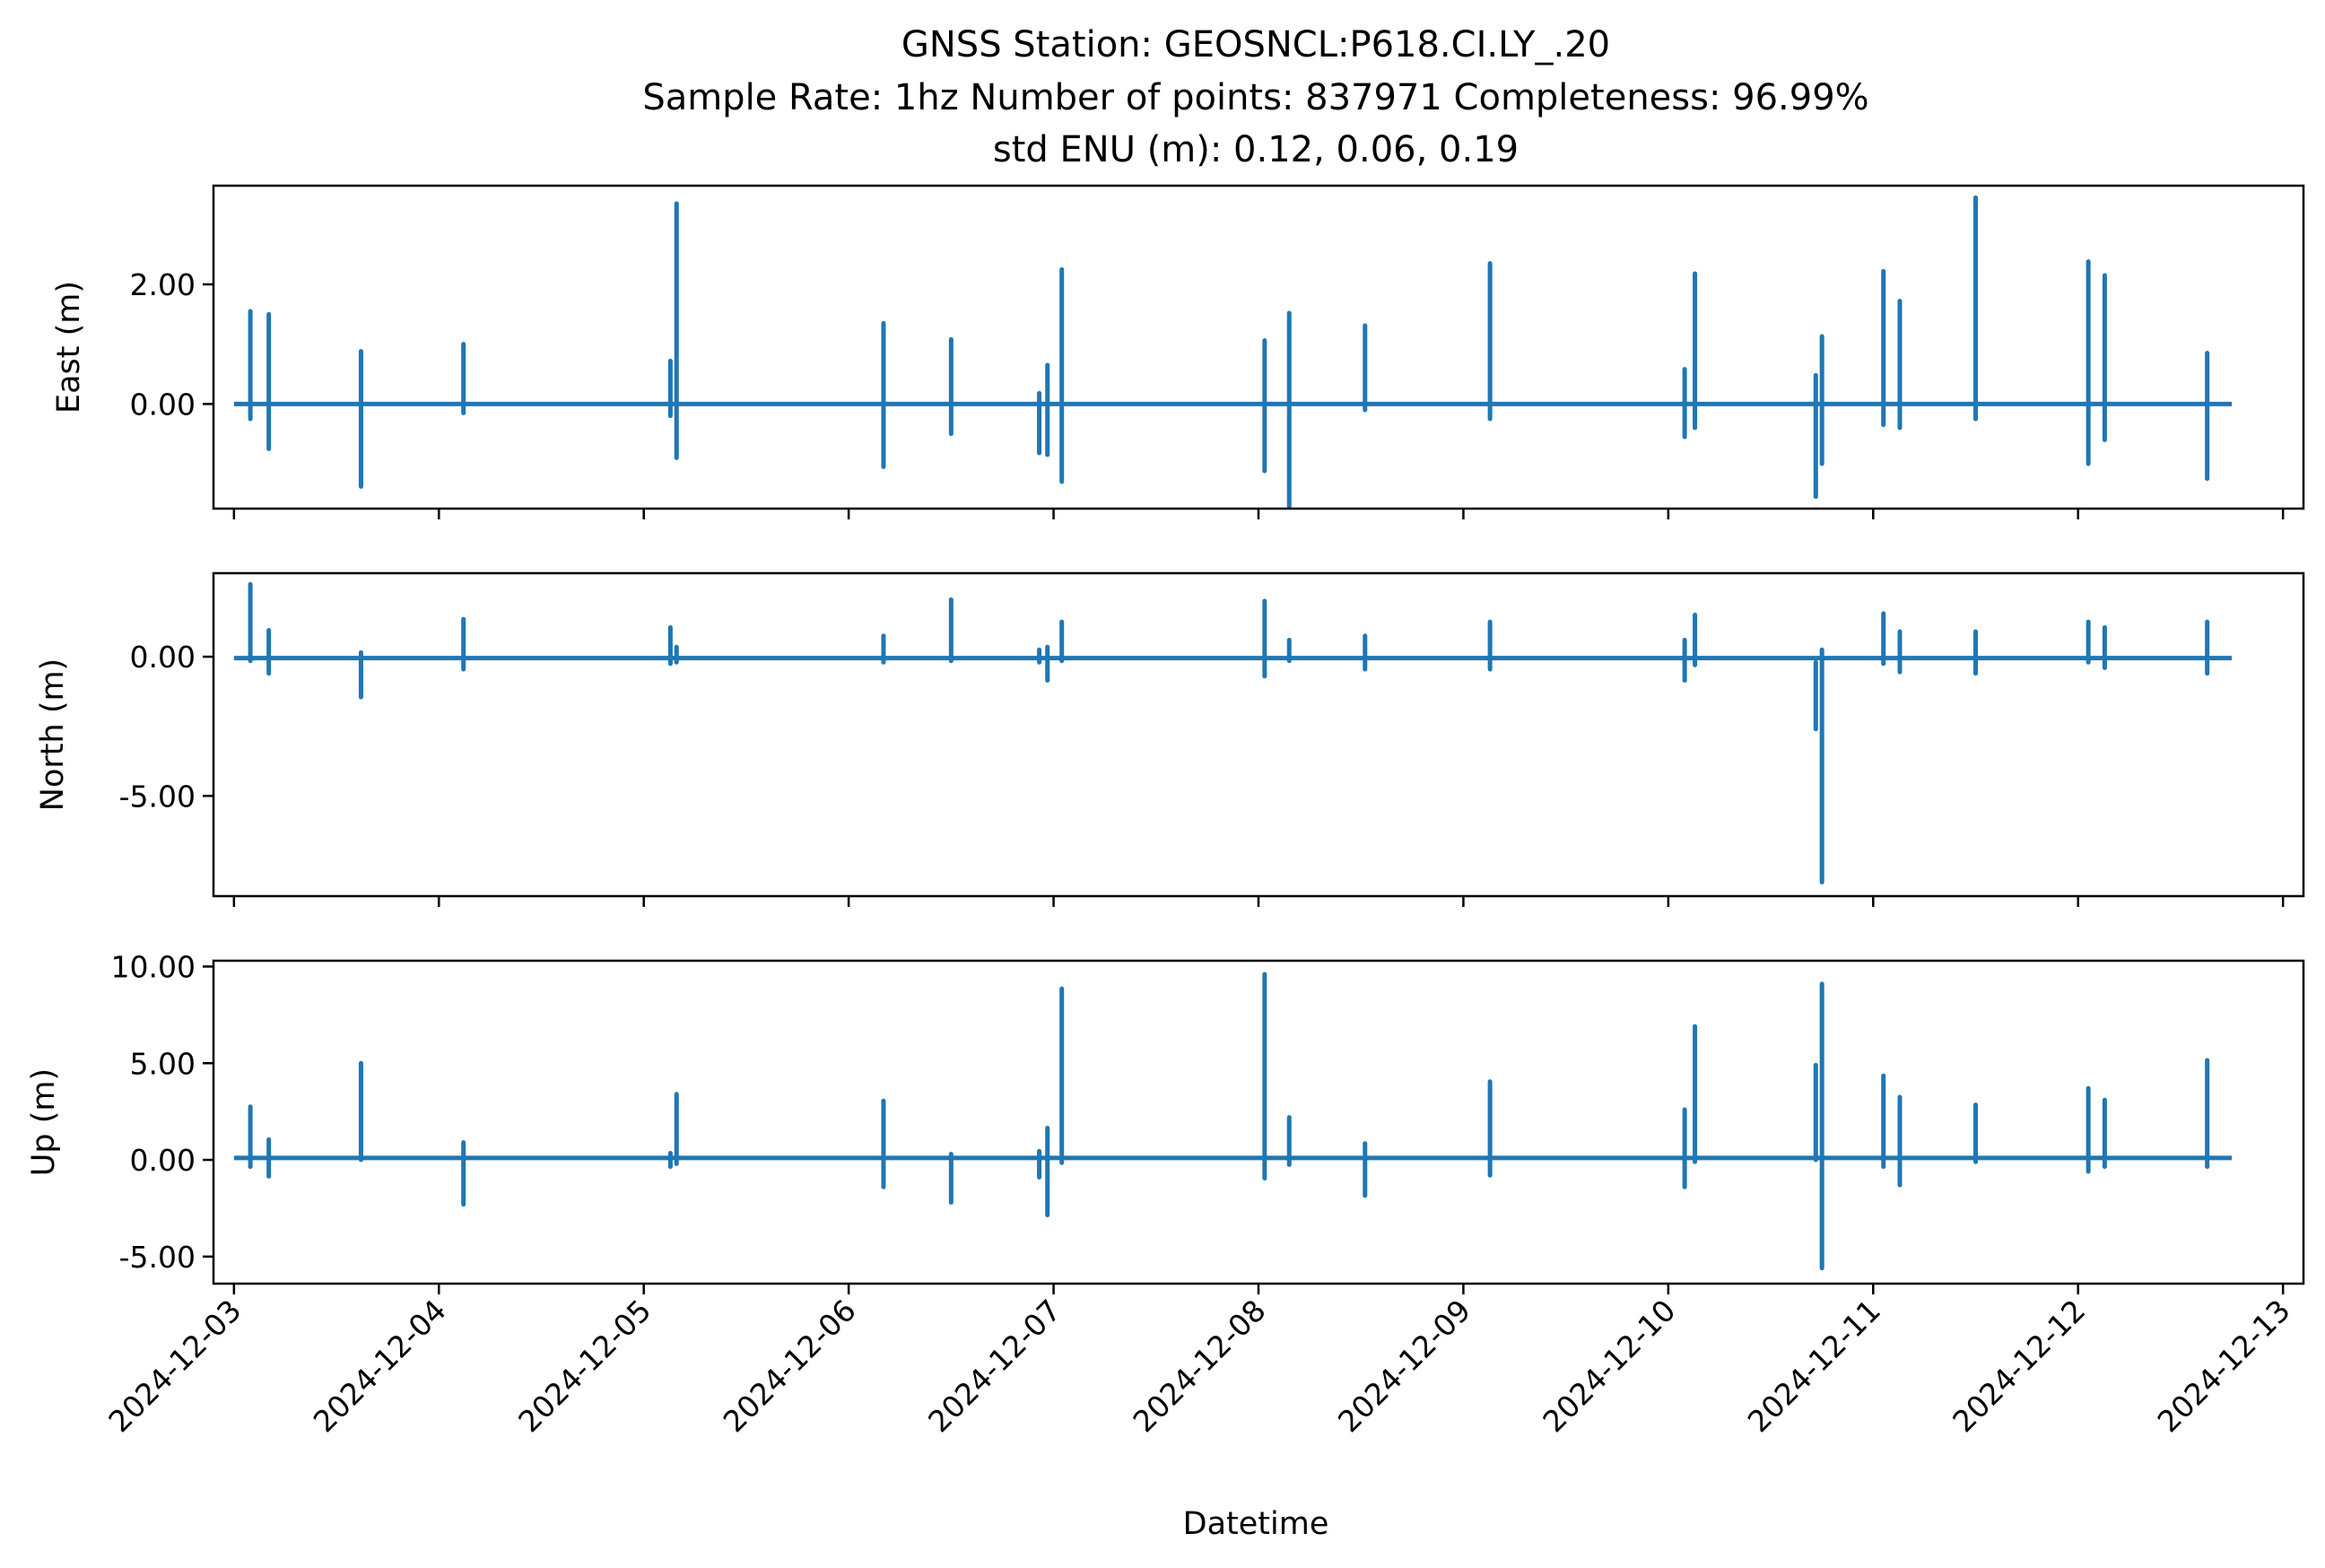  What do you see at coordinates (163, 404) in the screenshot?
I see `ytick-label-east-0: 0.00` at bounding box center [163, 404].